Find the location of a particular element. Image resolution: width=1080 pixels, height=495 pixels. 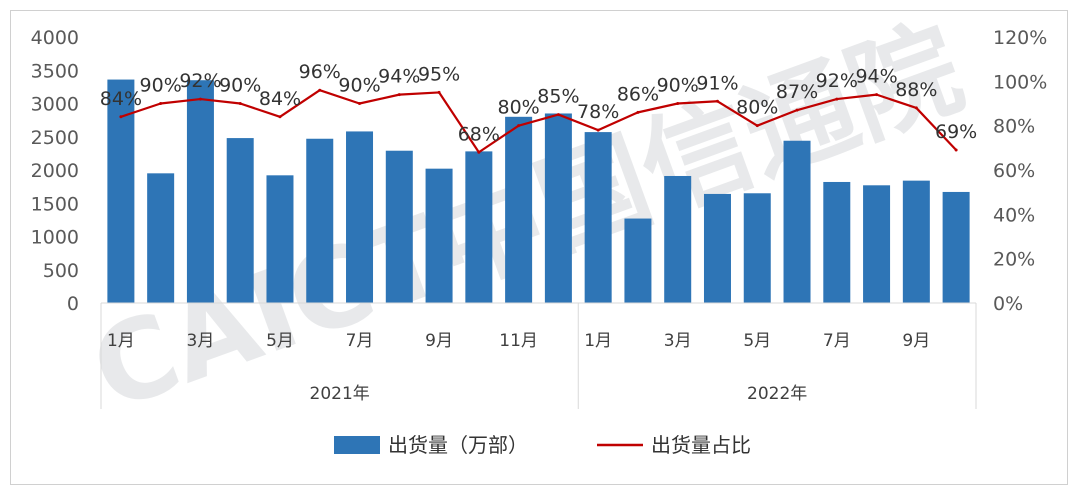

y-left-tick: 1000 is located at coordinates (55, 238).